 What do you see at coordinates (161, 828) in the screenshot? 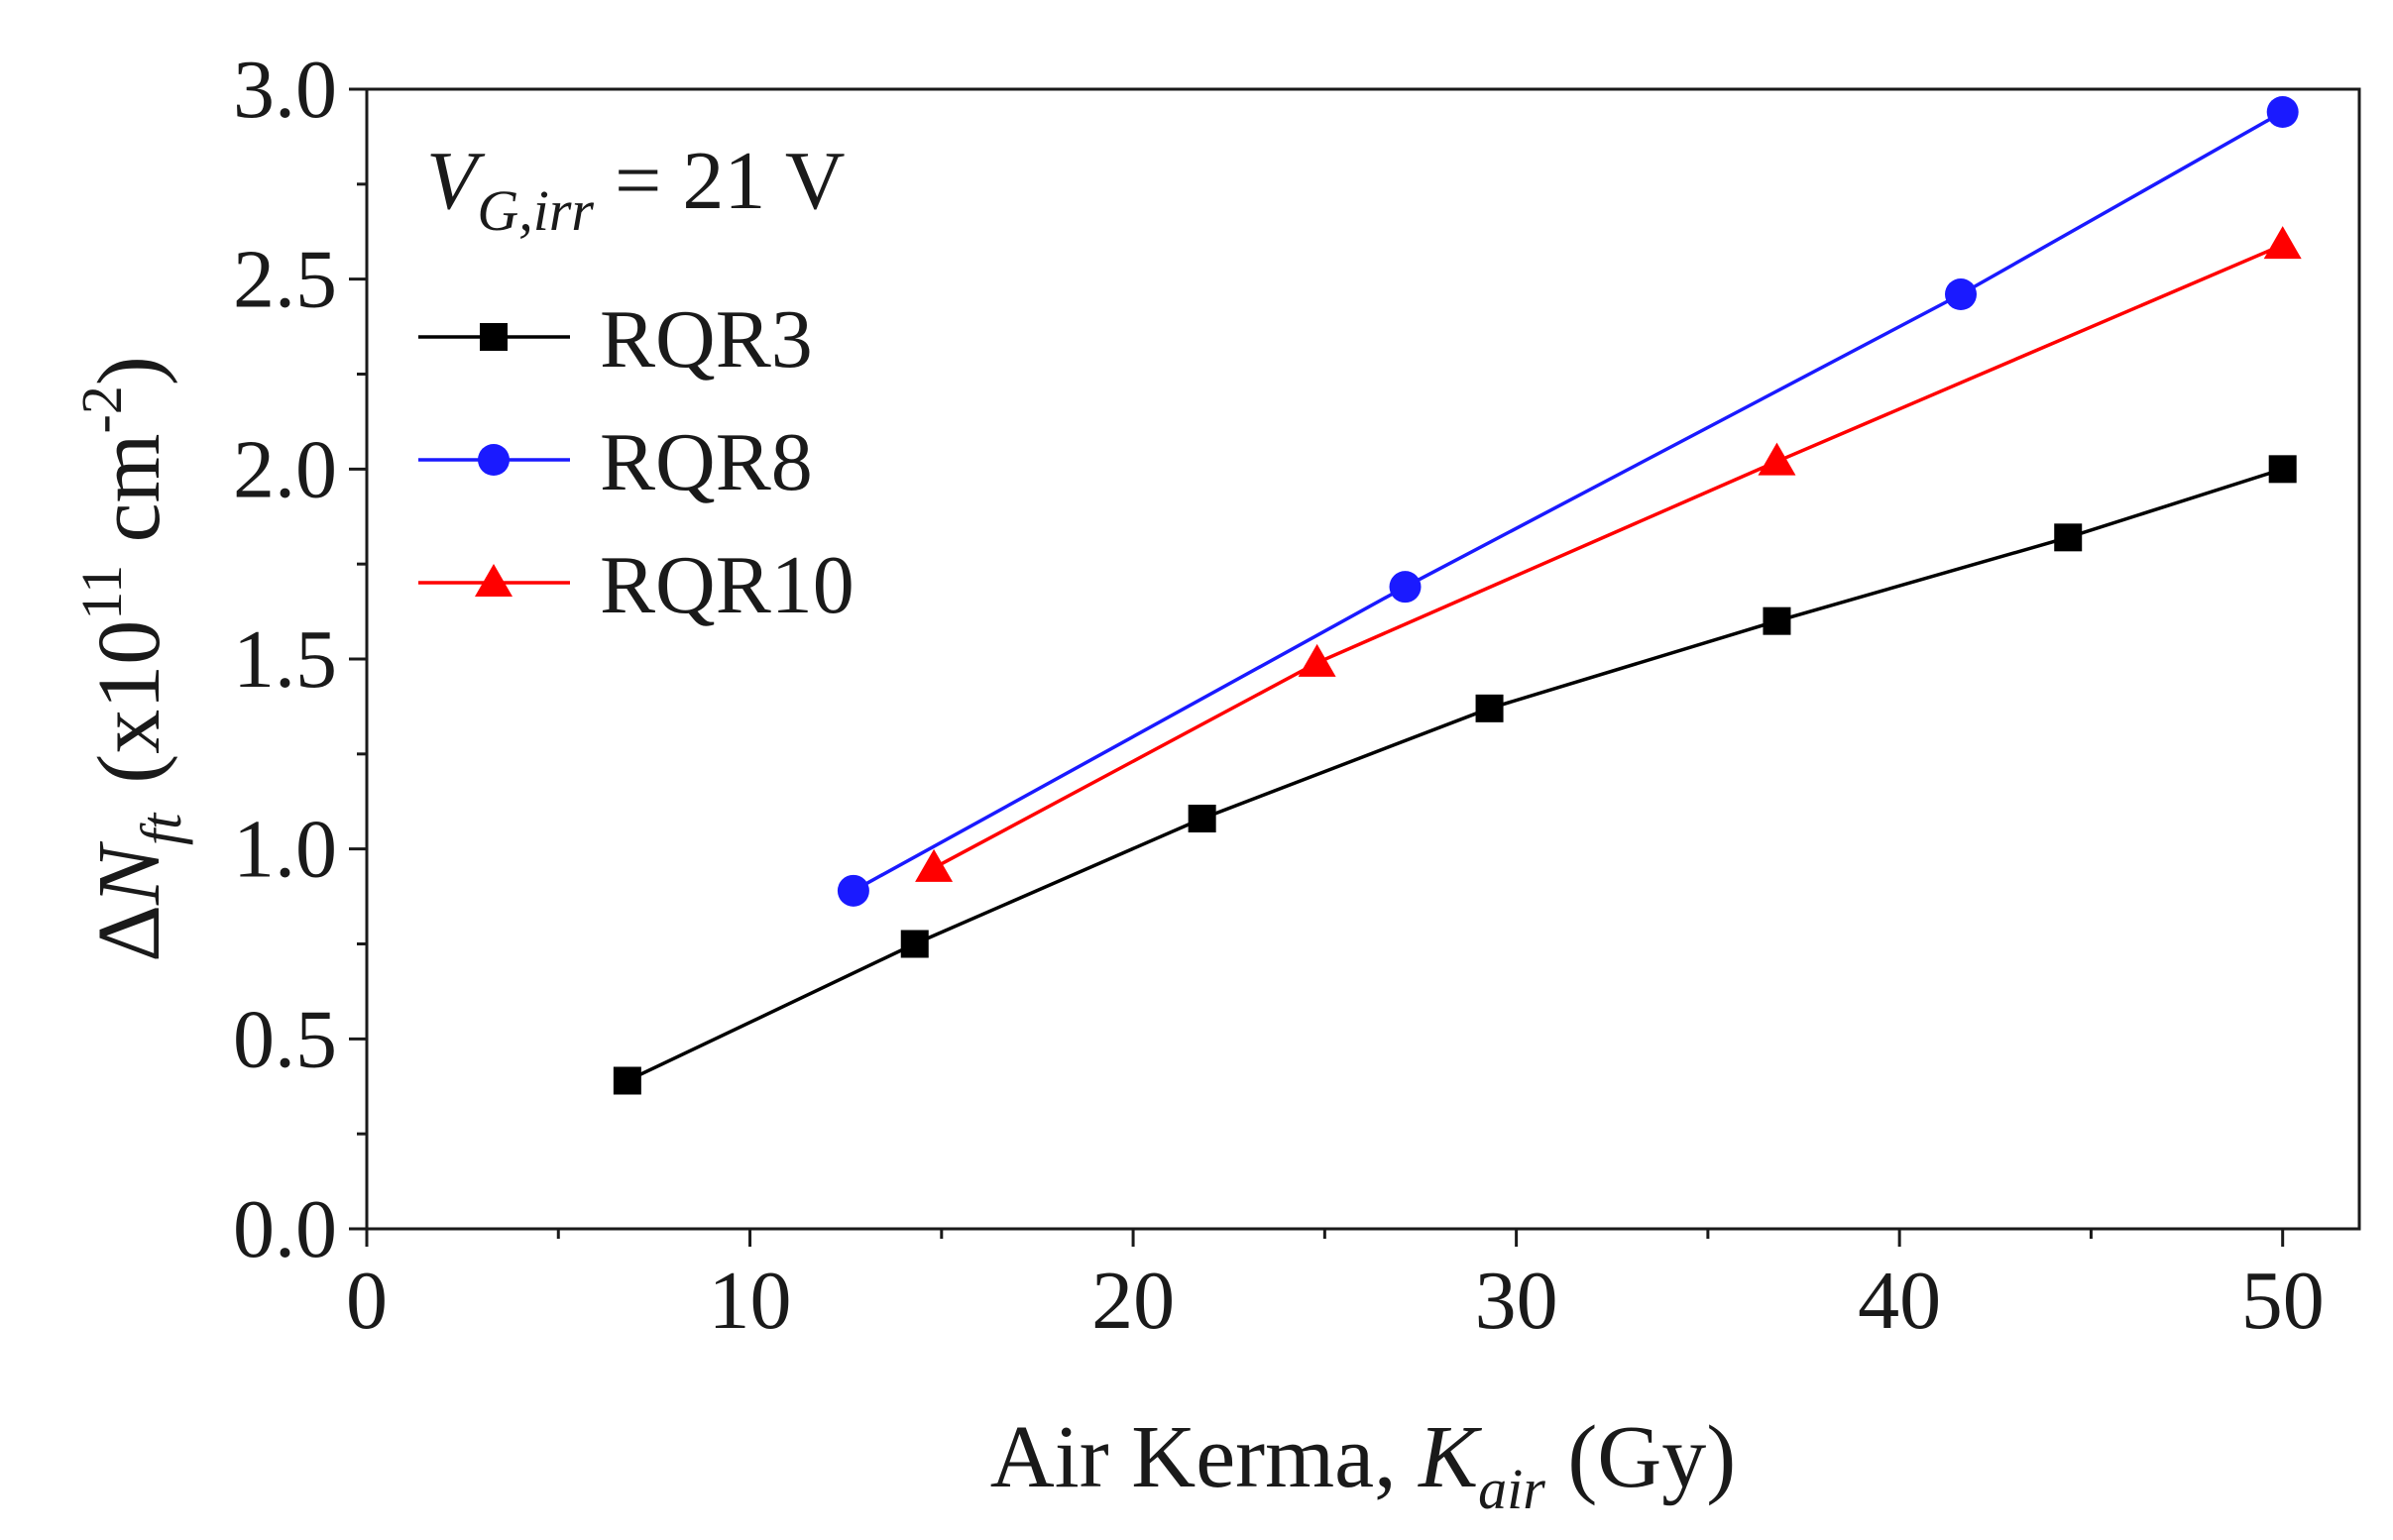
I see `y-label-subscript: ft` at bounding box center [161, 828].